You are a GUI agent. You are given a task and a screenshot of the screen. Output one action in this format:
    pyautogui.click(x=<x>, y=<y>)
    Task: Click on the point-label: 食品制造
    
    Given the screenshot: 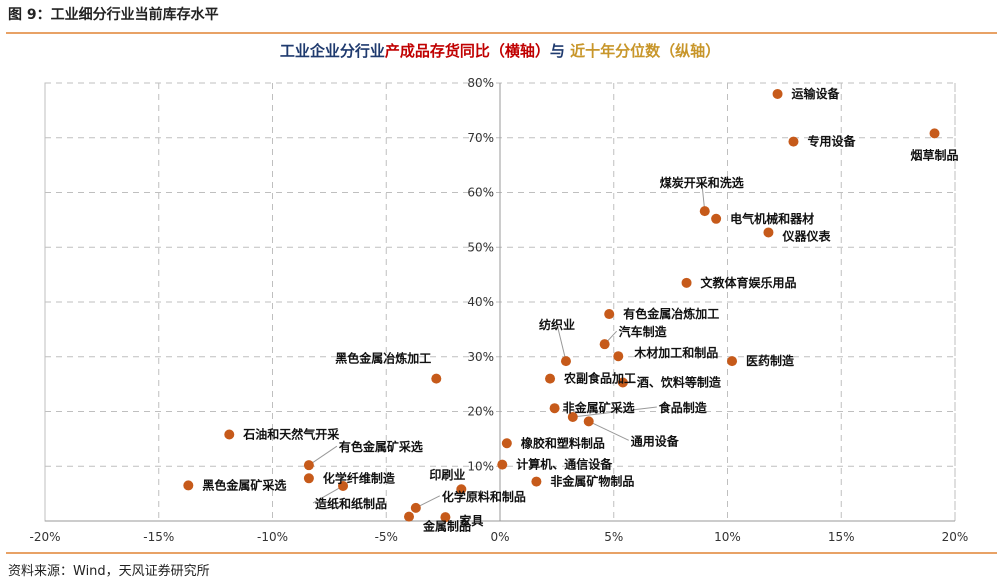 What is the action you would take?
    pyautogui.click(x=683, y=407)
    